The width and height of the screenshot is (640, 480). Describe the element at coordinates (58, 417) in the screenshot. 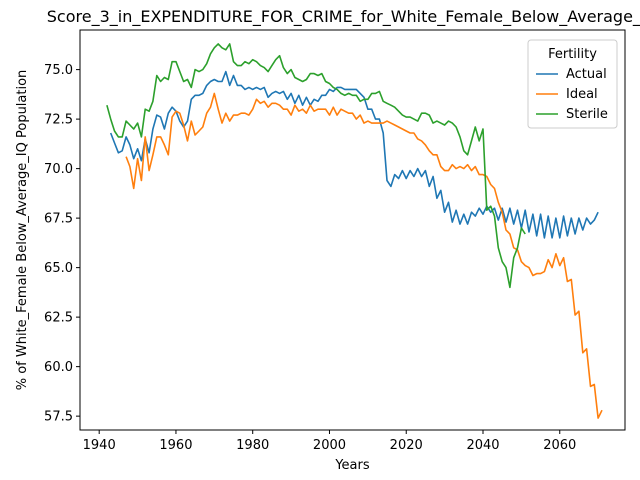

I see `y-tick-label: 57.5` at that location.